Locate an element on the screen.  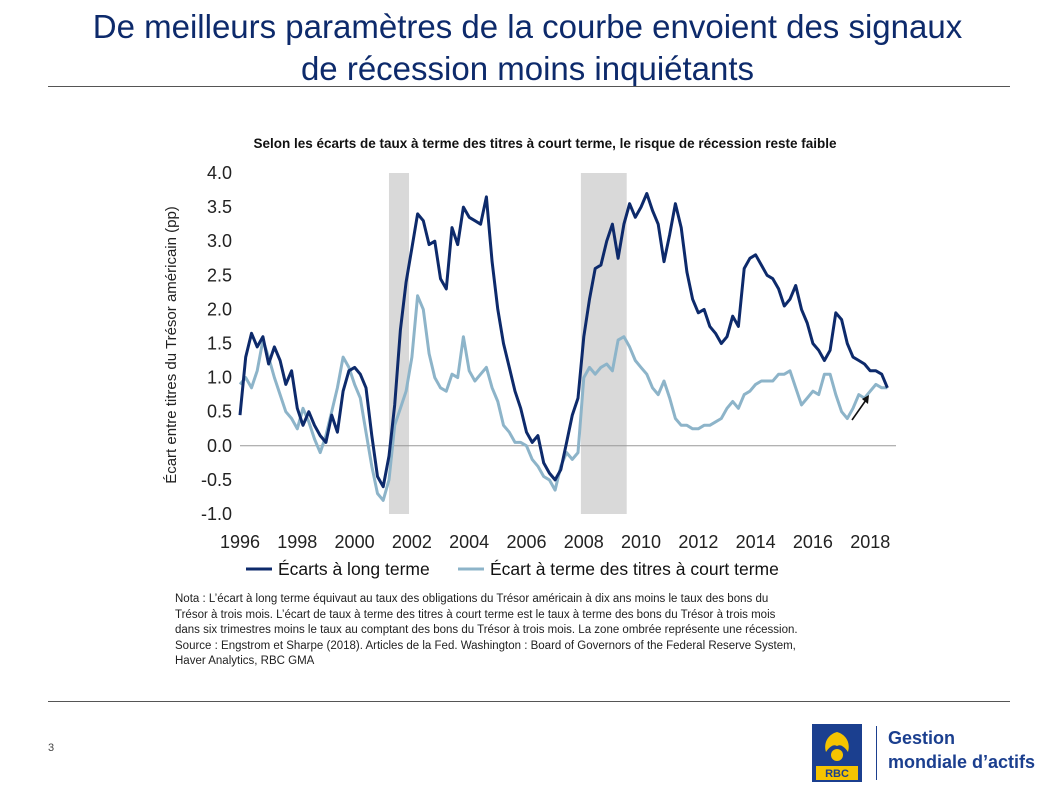
y-tick-label: -1.0 is located at coordinates (216, 514).